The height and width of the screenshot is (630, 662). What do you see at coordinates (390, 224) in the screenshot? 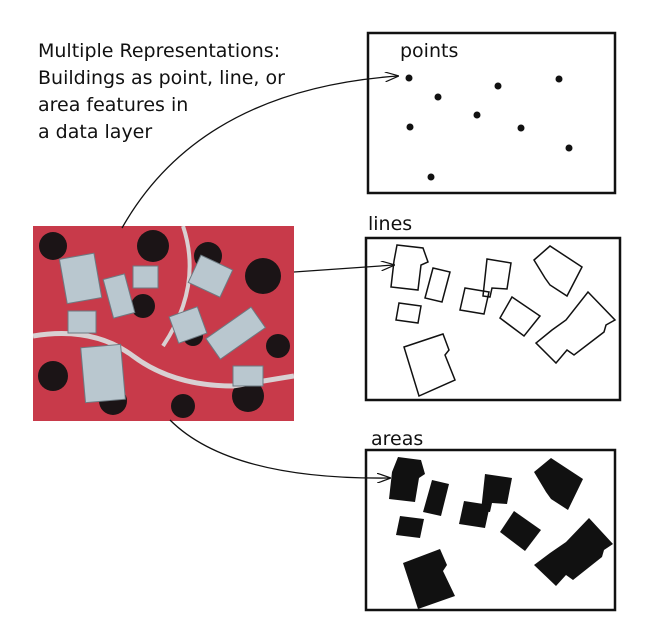
I see `lines-panel-label: lines` at bounding box center [390, 224].